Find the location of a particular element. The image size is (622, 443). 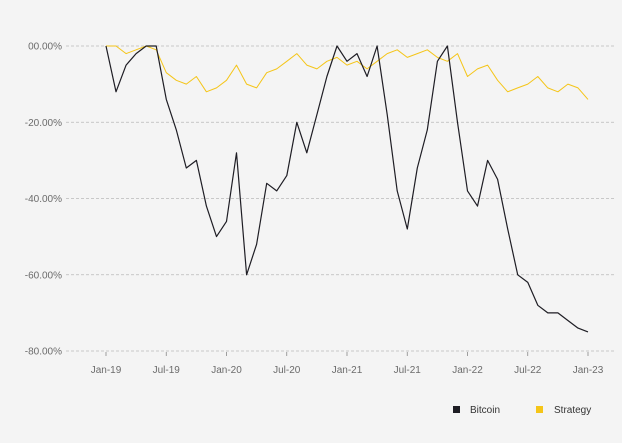

x-tick-label: Jan-23 is located at coordinates (588, 370).